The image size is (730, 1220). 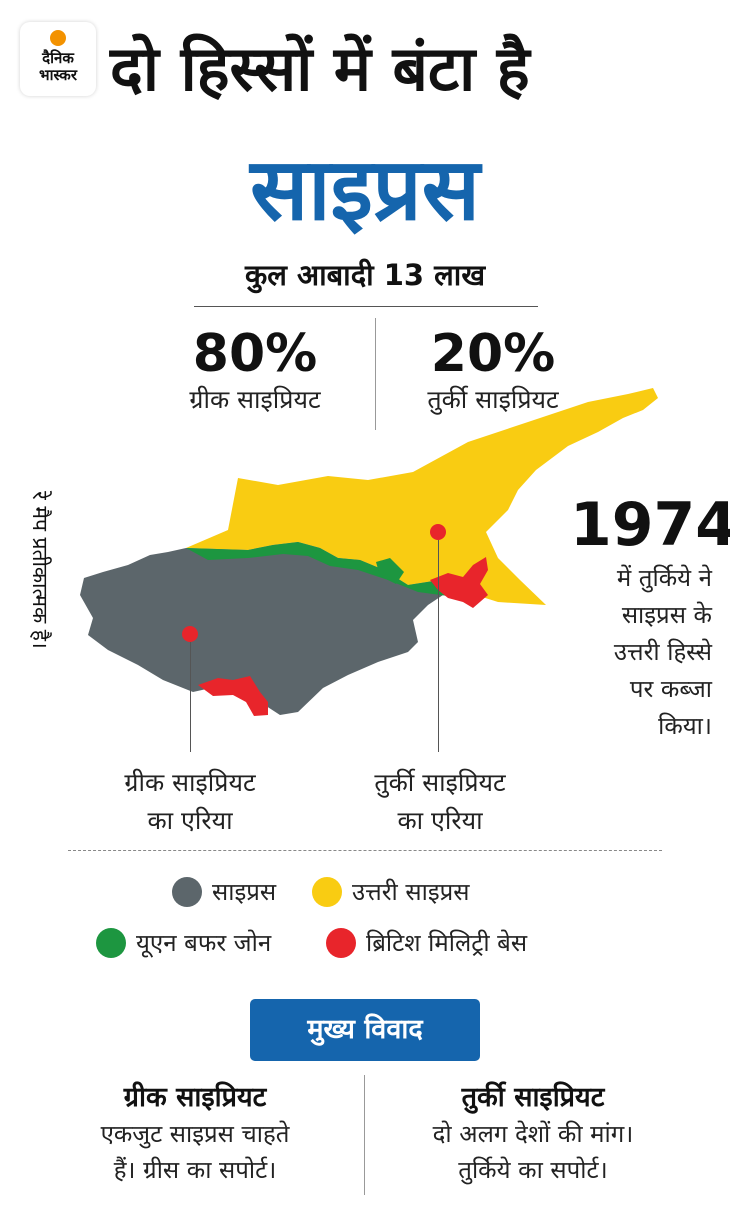 I want to click on legend-item-cyprus: साइप्रस, so click(x=224, y=891).